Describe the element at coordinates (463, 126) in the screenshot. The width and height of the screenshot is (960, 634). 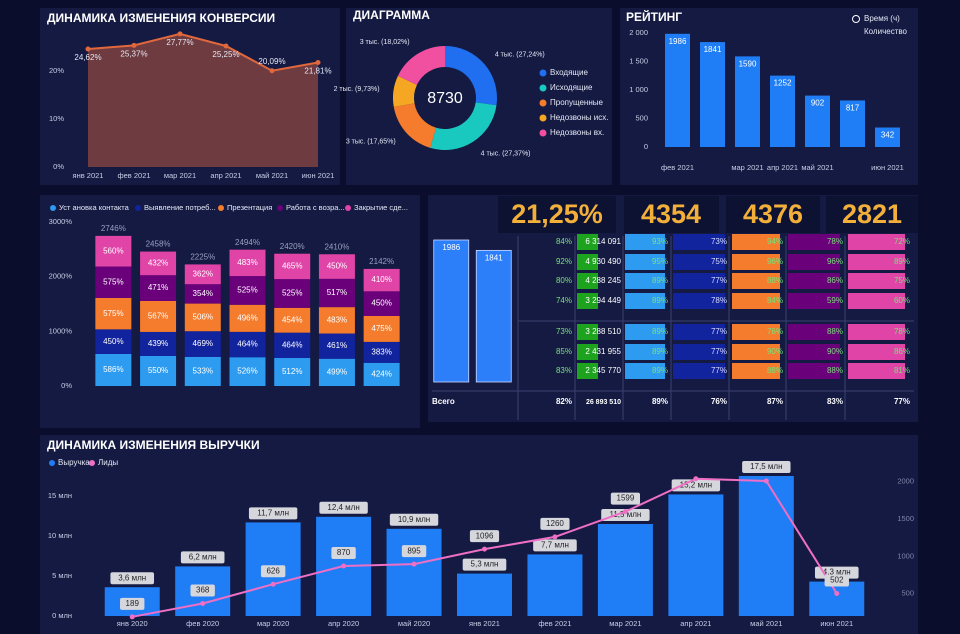
I see `donut-slice` at that location.